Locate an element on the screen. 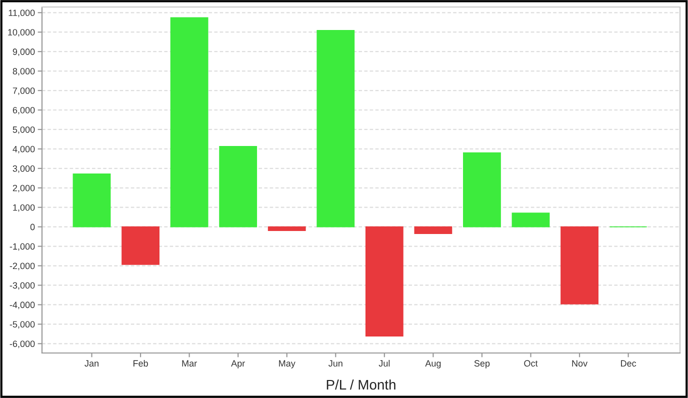 Image resolution: width=688 pixels, height=398 pixels. y-tick-label: 1,000 is located at coordinates (24, 208).